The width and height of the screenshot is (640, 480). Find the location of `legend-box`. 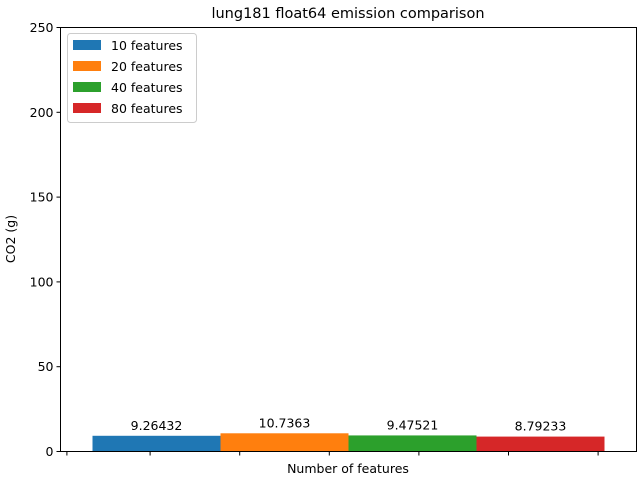

legend-box is located at coordinates (132, 78).